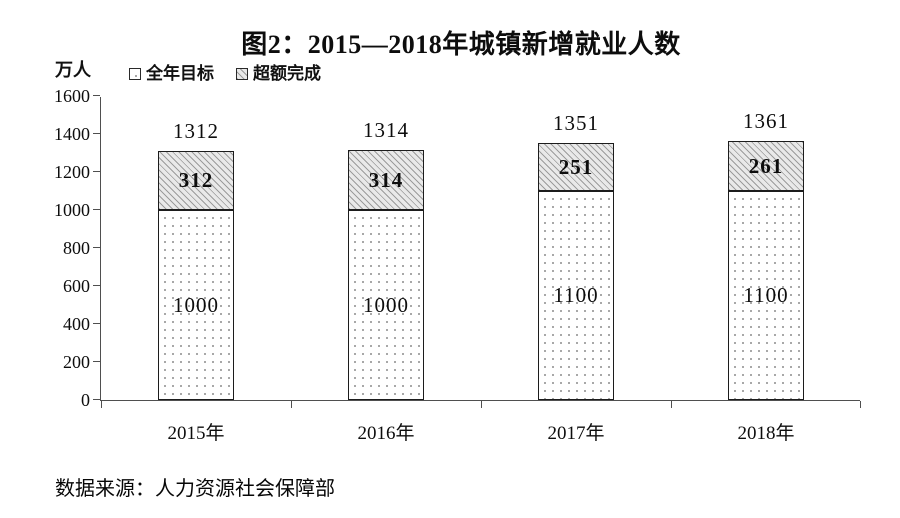 The image size is (900, 518). I want to click on source-note: 数据来源：人力资源社会保障部, so click(195, 489).